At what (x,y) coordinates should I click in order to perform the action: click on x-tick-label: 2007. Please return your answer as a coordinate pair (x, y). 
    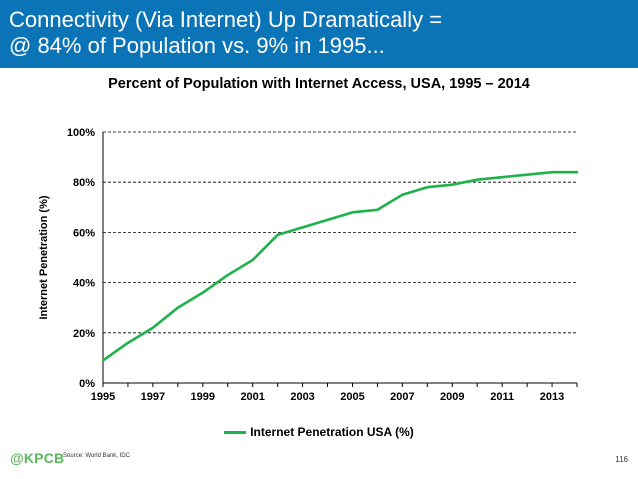
    Looking at the image, I should click on (402, 397).